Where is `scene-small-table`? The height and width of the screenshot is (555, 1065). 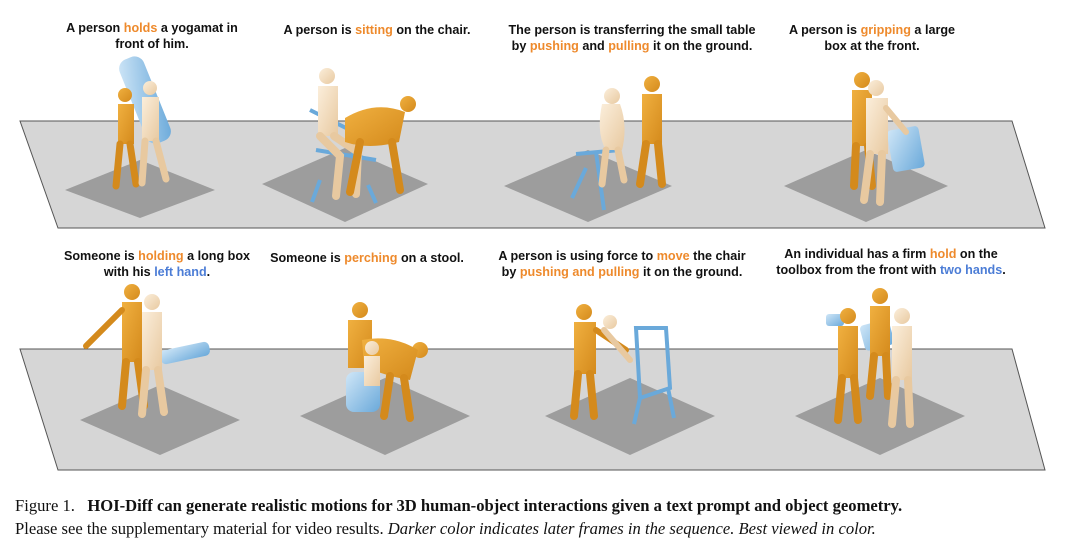 scene-small-table is located at coordinates (618, 143).